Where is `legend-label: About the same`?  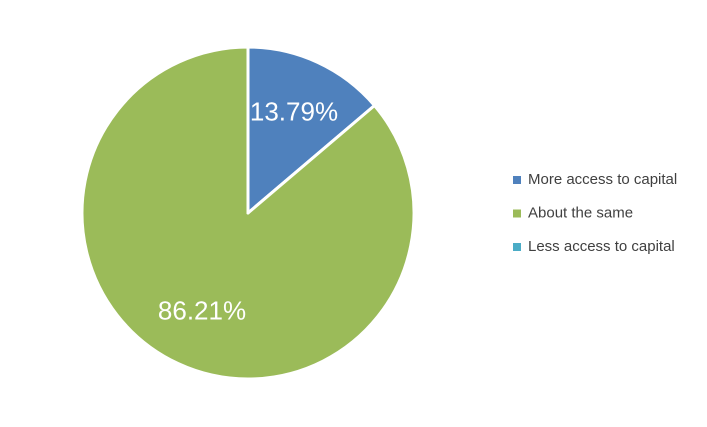
legend-label: About the same is located at coordinates (580, 212).